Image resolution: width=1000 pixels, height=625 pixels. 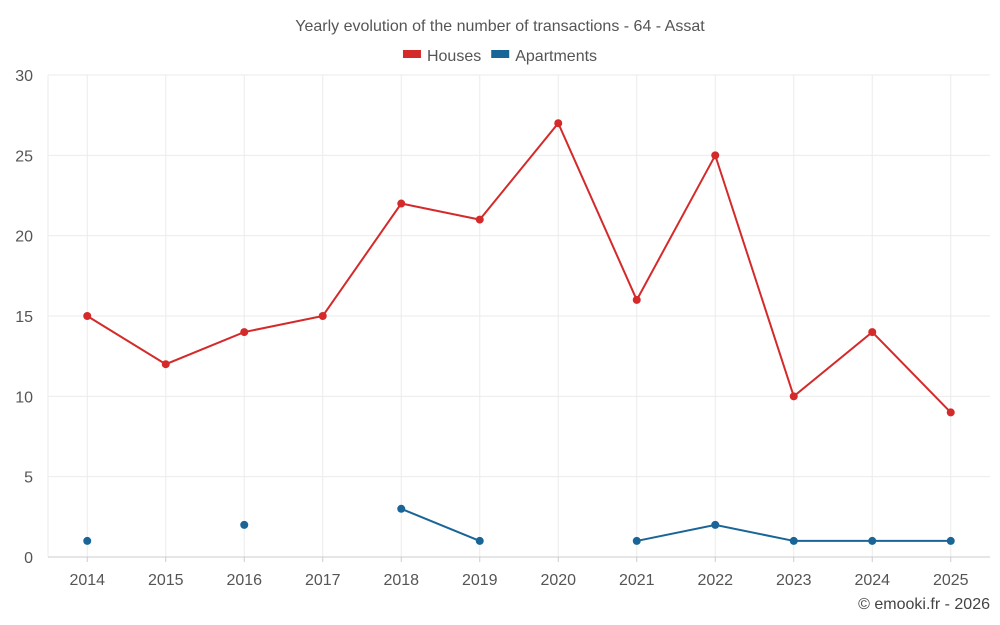 What do you see at coordinates (411, 54) in the screenshot?
I see `legend-swatch-houses` at bounding box center [411, 54].